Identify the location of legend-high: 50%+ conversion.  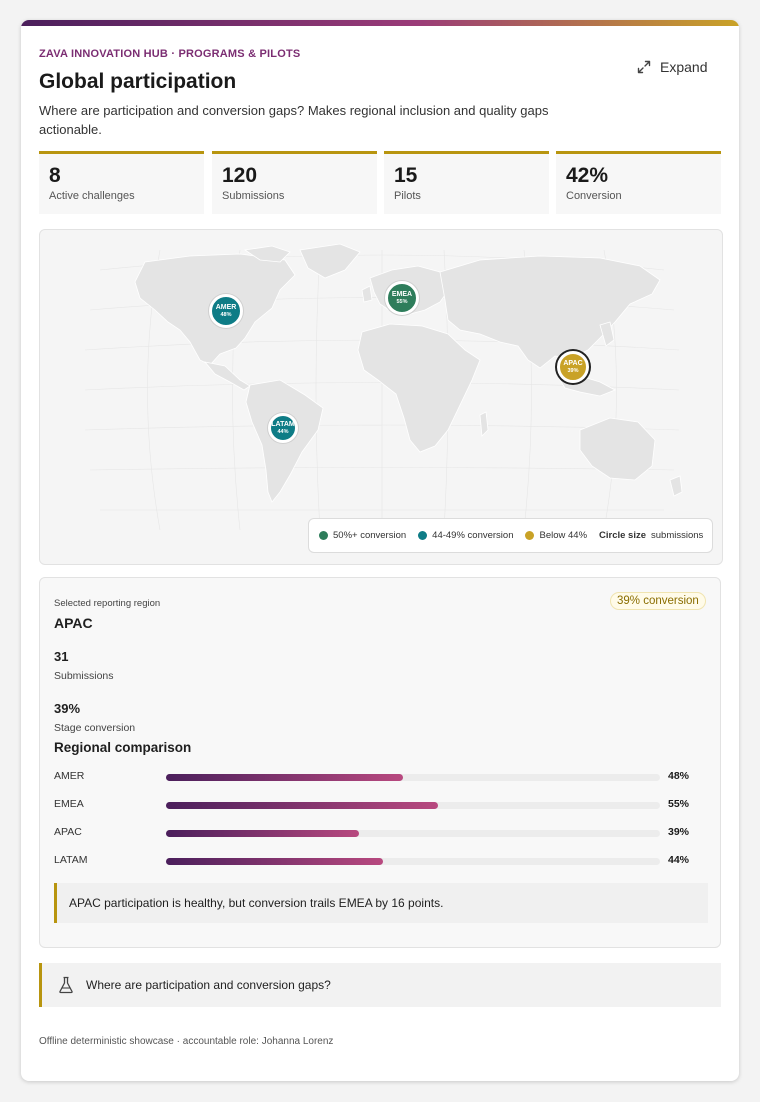
(362, 535).